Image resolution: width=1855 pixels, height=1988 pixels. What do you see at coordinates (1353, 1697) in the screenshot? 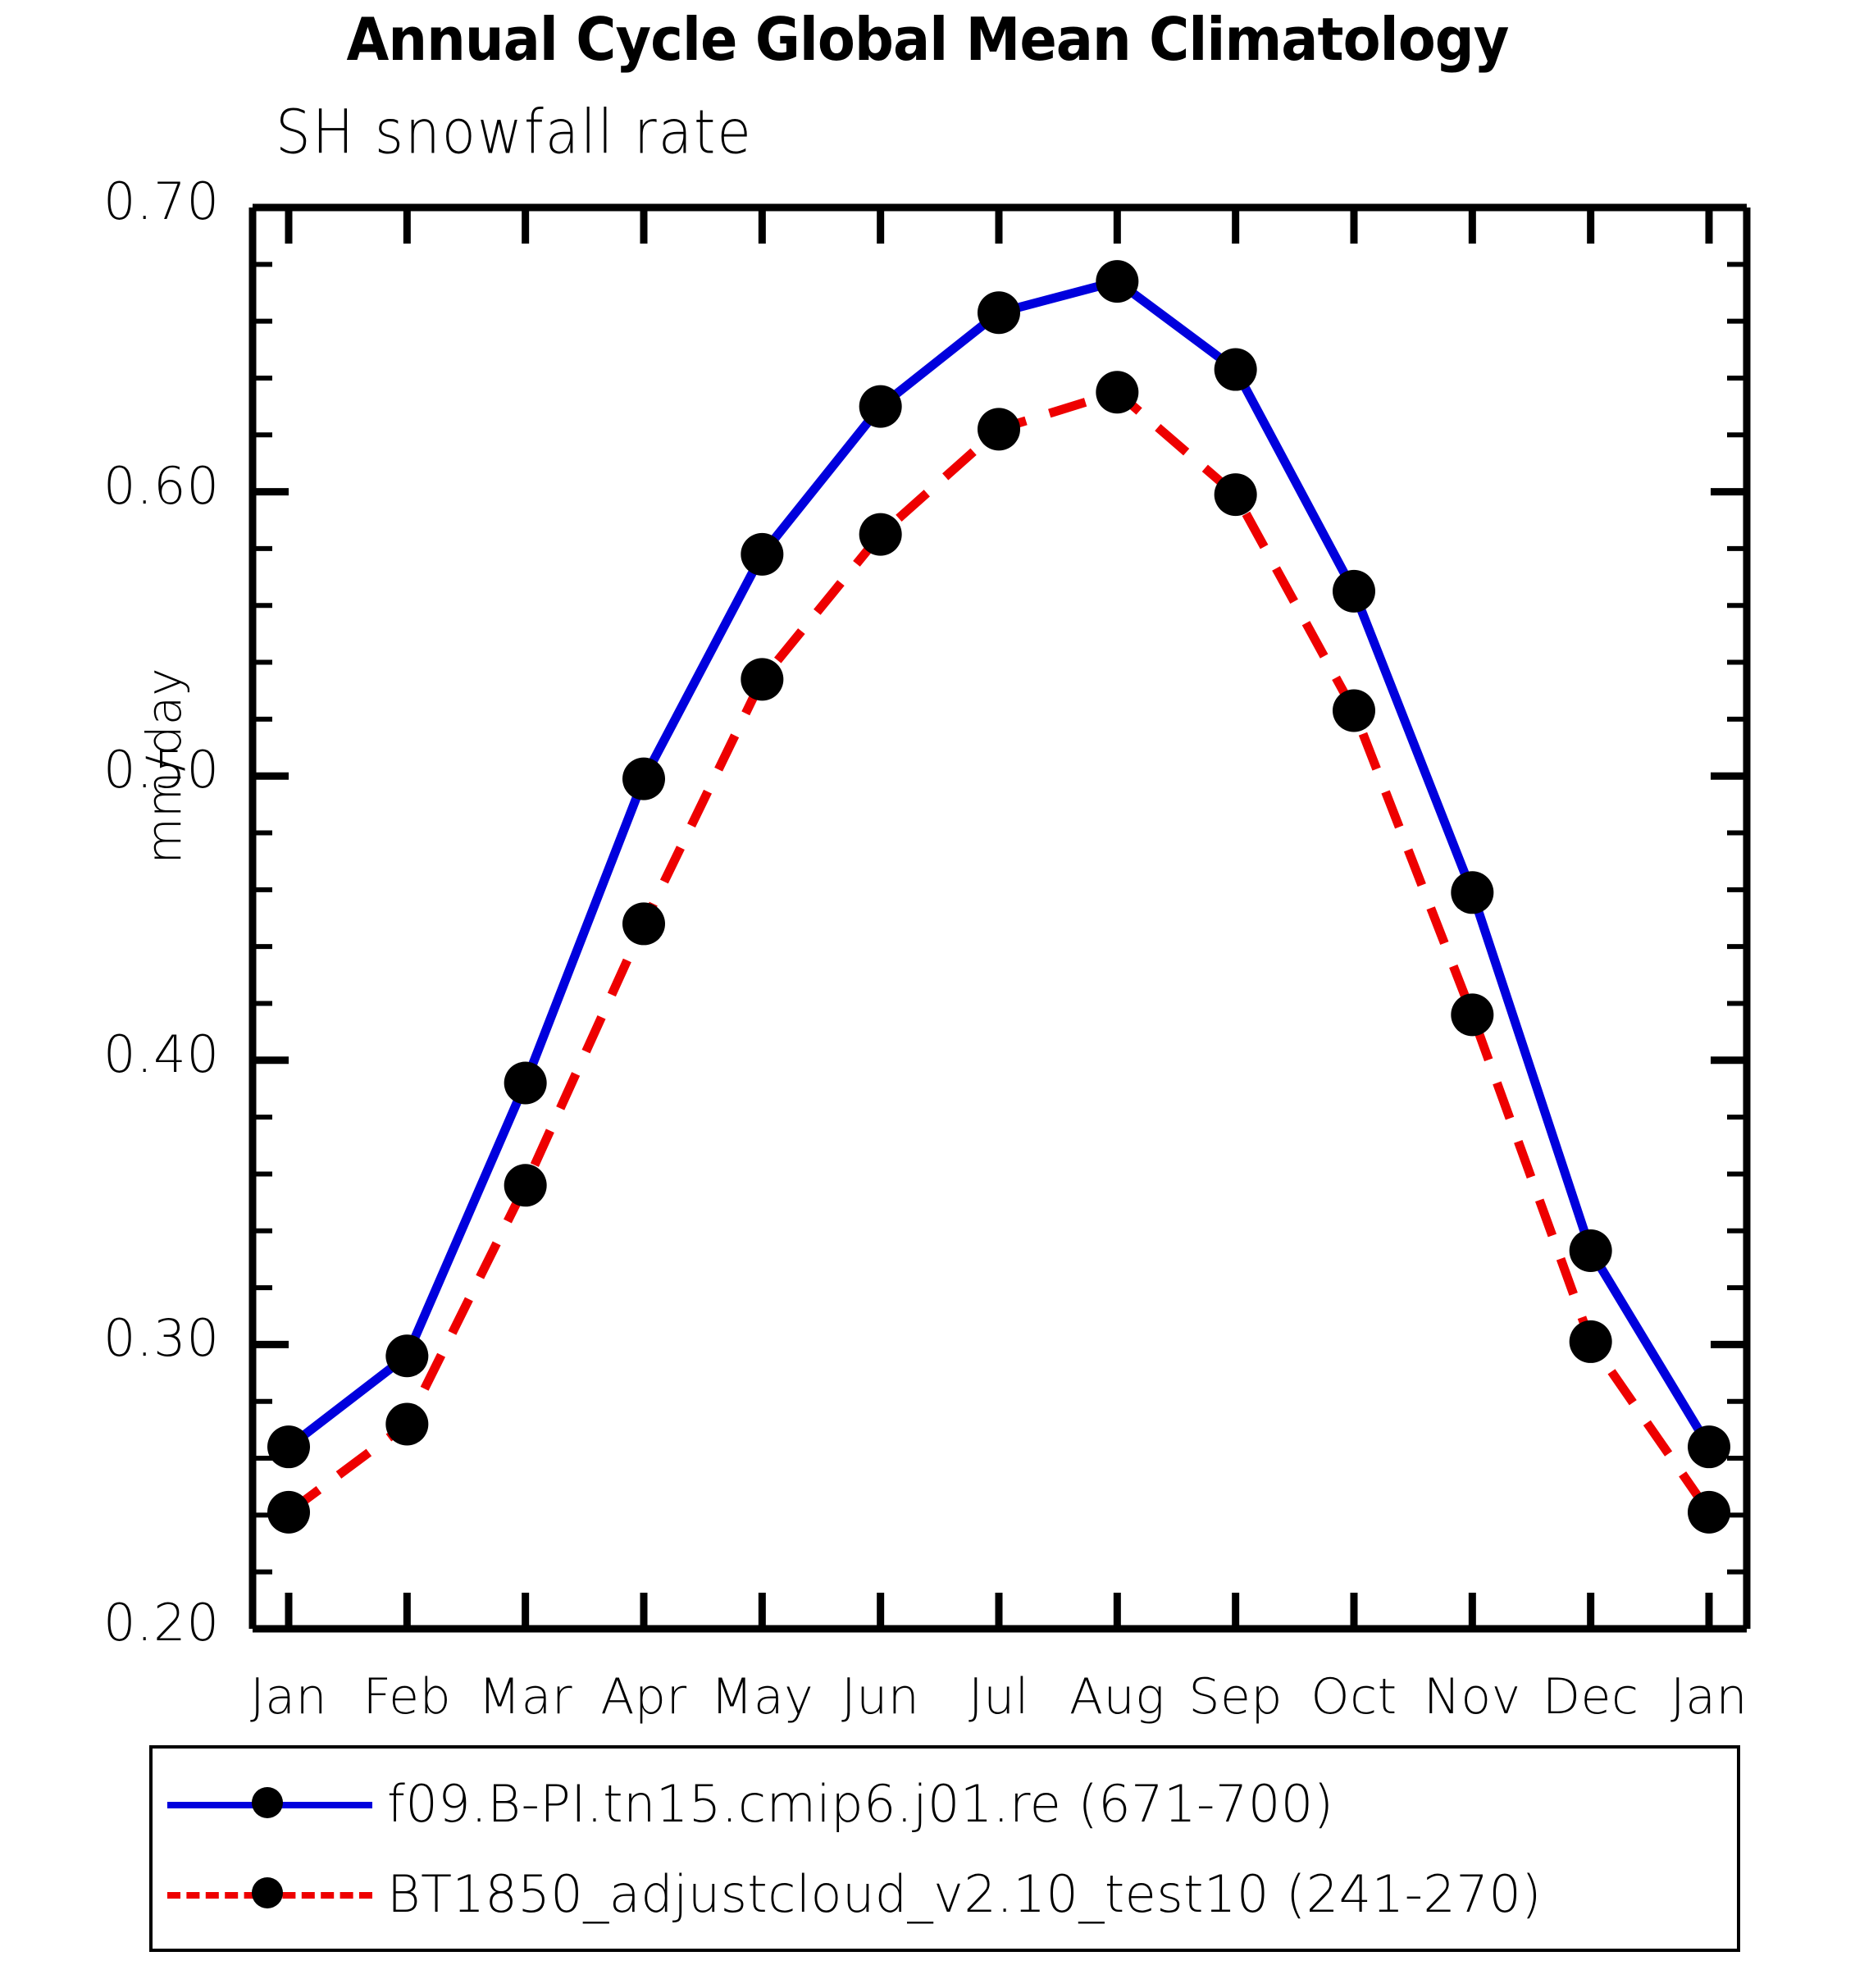
I see `x-tick-label: Oct` at bounding box center [1353, 1697].